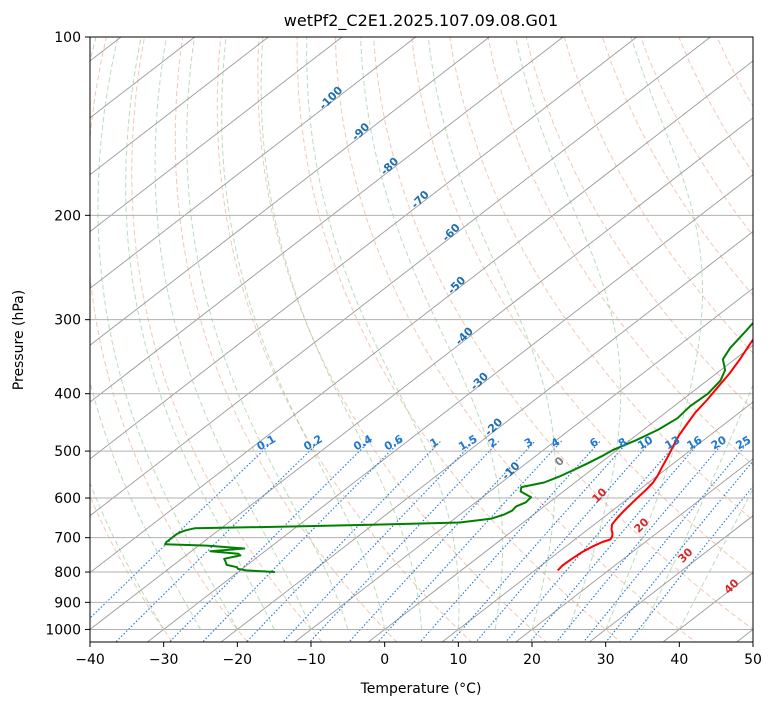  What do you see at coordinates (67, 573) in the screenshot?
I see `y-tick-label: 800` at bounding box center [67, 573].